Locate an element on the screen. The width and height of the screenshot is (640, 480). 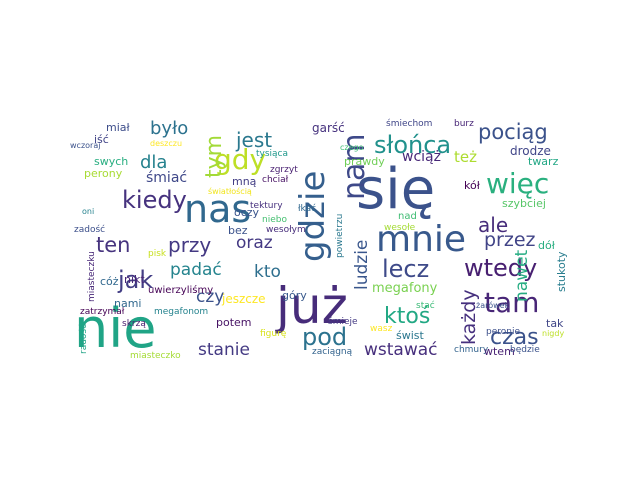
cloud-word: oczy is located at coordinates (247, 212).